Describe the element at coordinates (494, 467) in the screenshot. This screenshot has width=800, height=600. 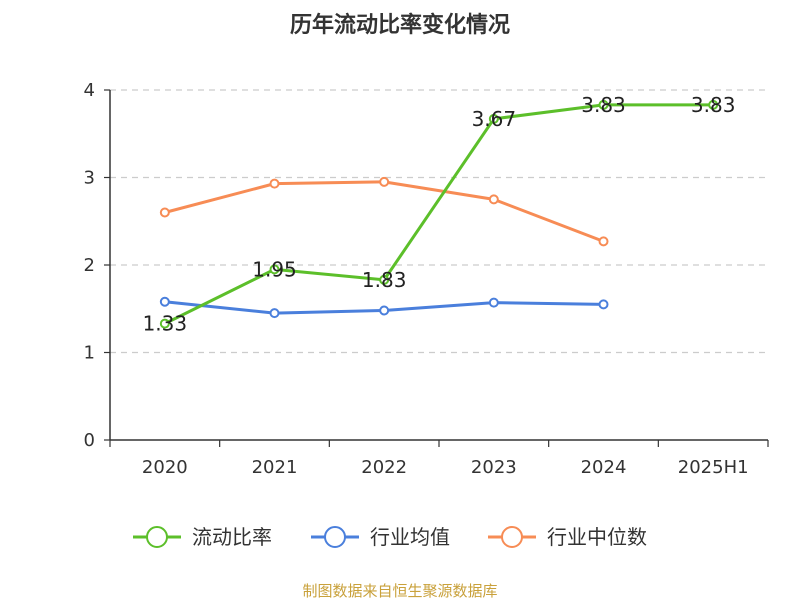
I see `x-tick-label: 2023` at that location.